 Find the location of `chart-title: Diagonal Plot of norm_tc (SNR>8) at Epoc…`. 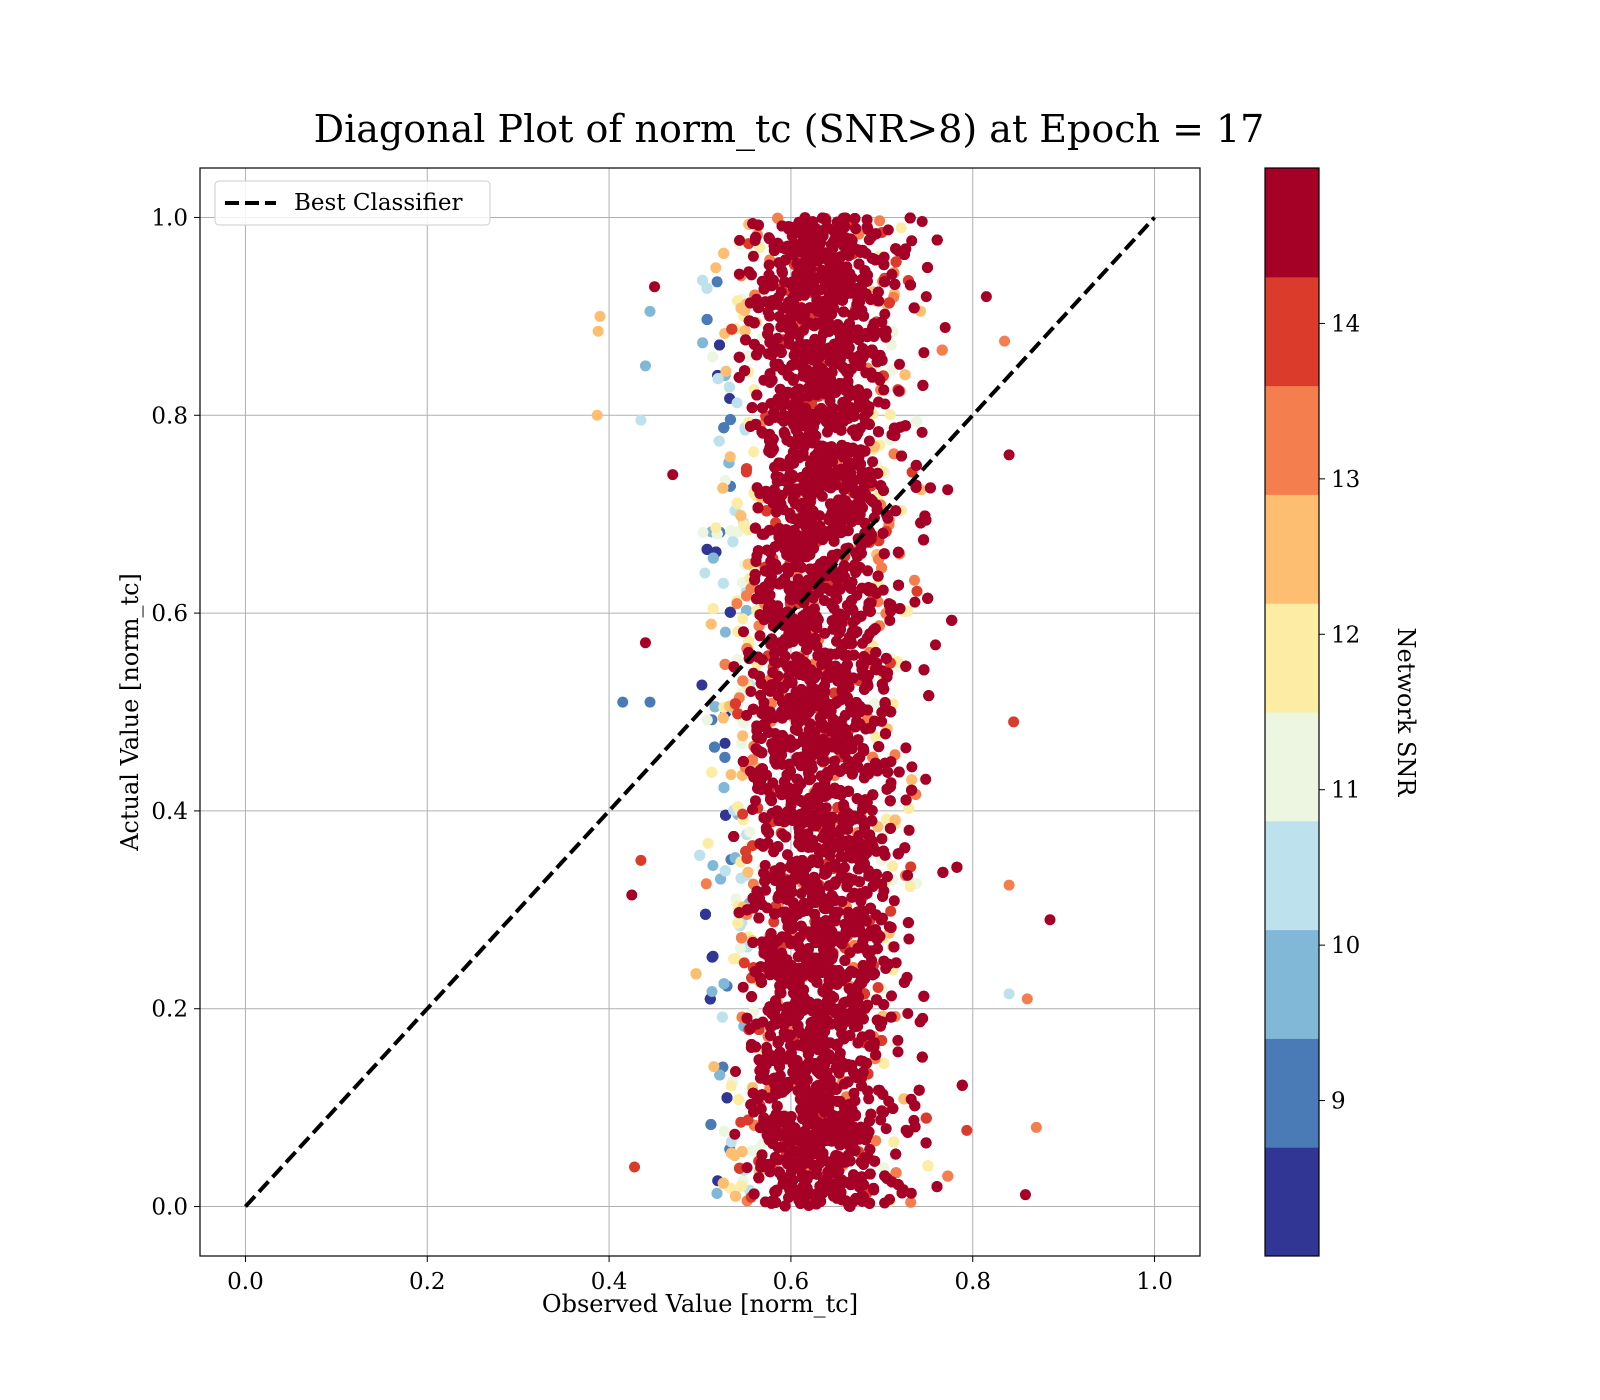

chart-title: Diagonal Plot of norm_tc (SNR>8) at Epoc… is located at coordinates (789, 129).